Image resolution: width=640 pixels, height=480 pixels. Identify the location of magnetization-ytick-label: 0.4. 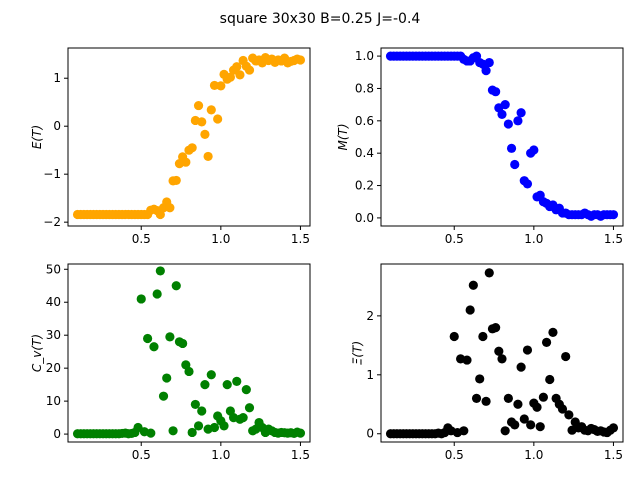
(364, 153).